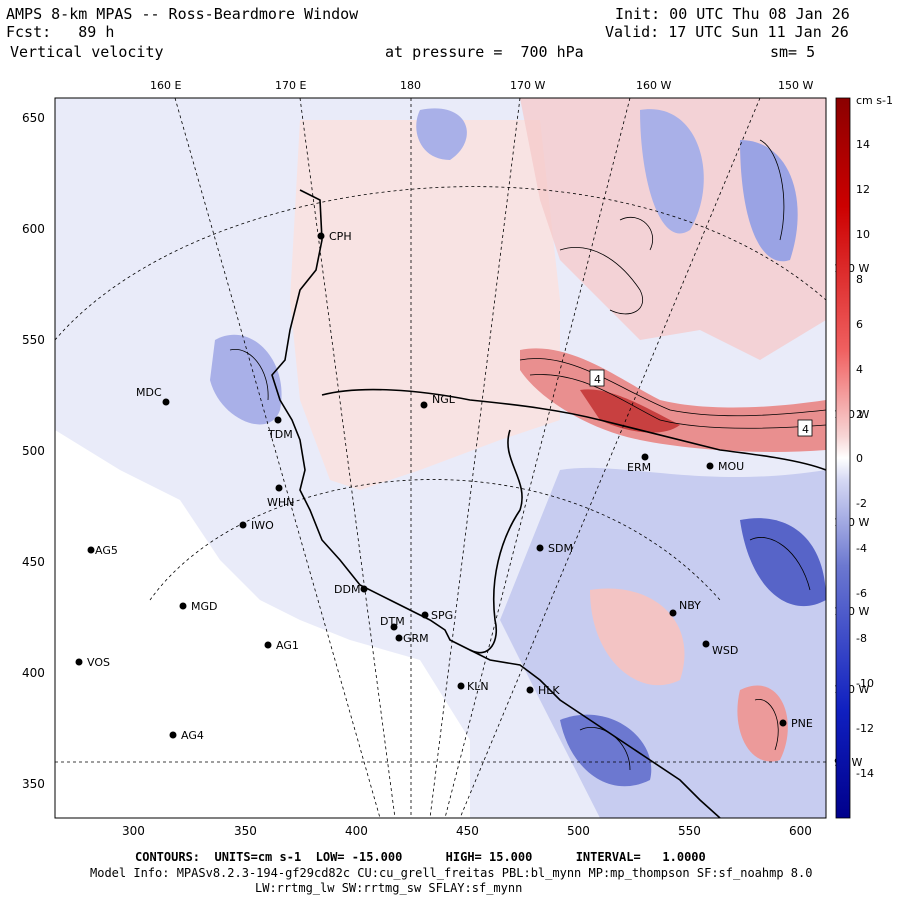 Image resolution: width=900 pixels, height=900 pixels. I want to click on station-label-spg: SPG, so click(442, 615).